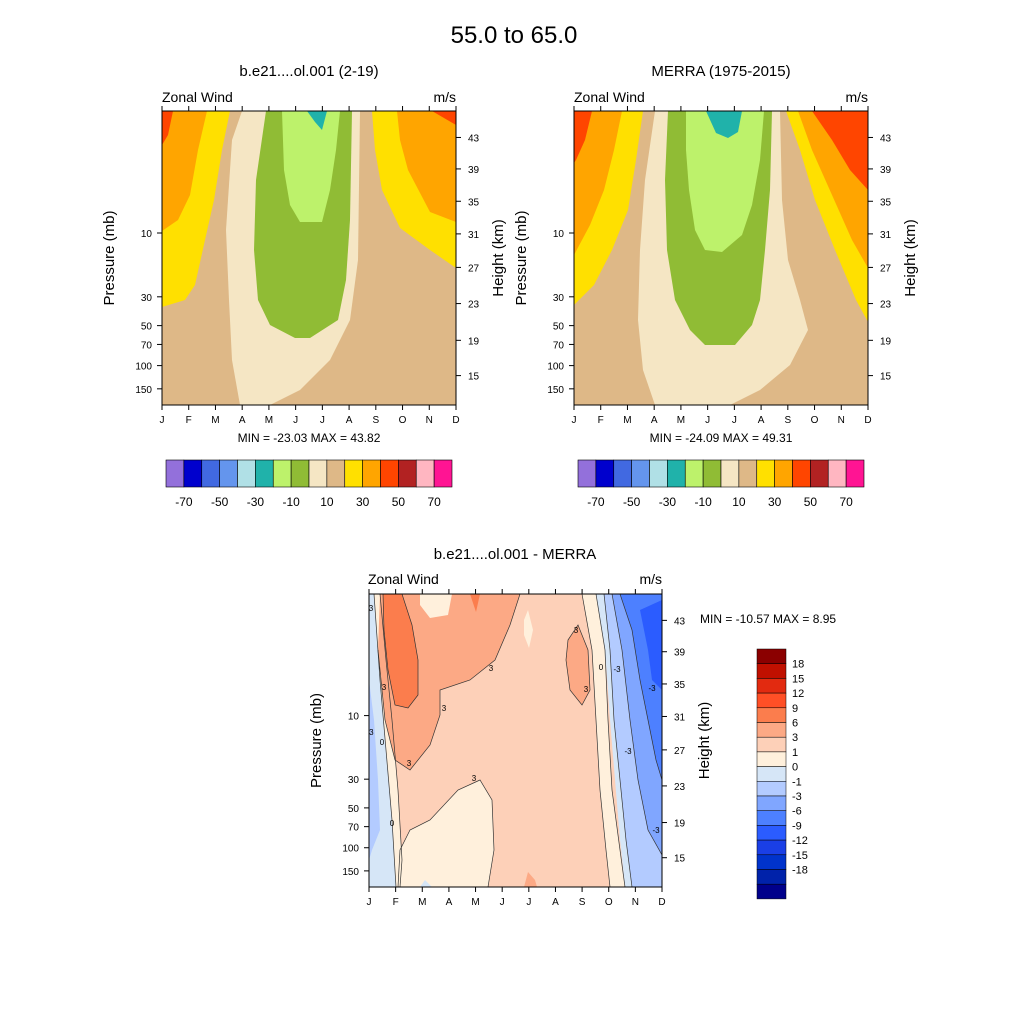 The height and width of the screenshot is (1024, 1024). Describe the element at coordinates (514, 35) in the screenshot. I see `page-title: 55.0 to 65.0` at that location.